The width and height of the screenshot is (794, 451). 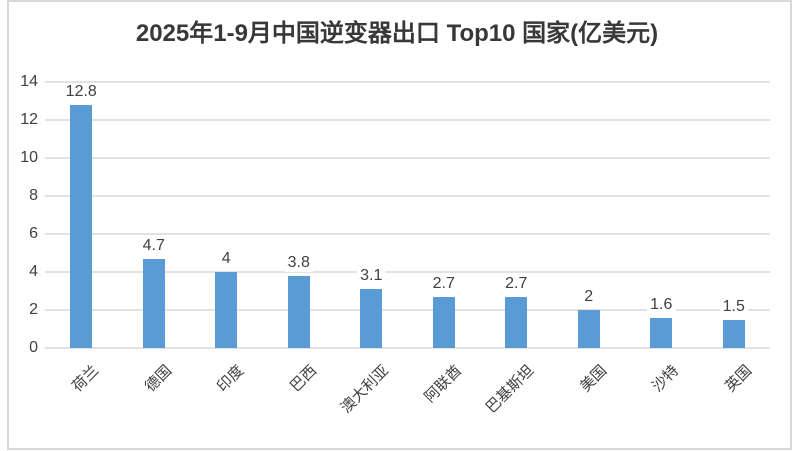 I want to click on bar-slot: 3.8 巴西, so click(x=299, y=238).